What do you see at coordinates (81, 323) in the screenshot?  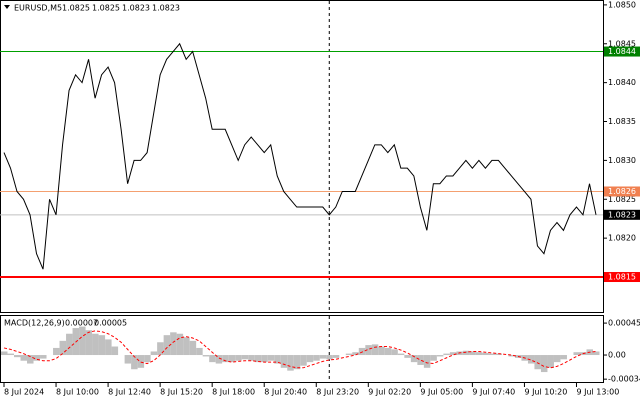 I see `macd-value: 0.00007` at bounding box center [81, 323].